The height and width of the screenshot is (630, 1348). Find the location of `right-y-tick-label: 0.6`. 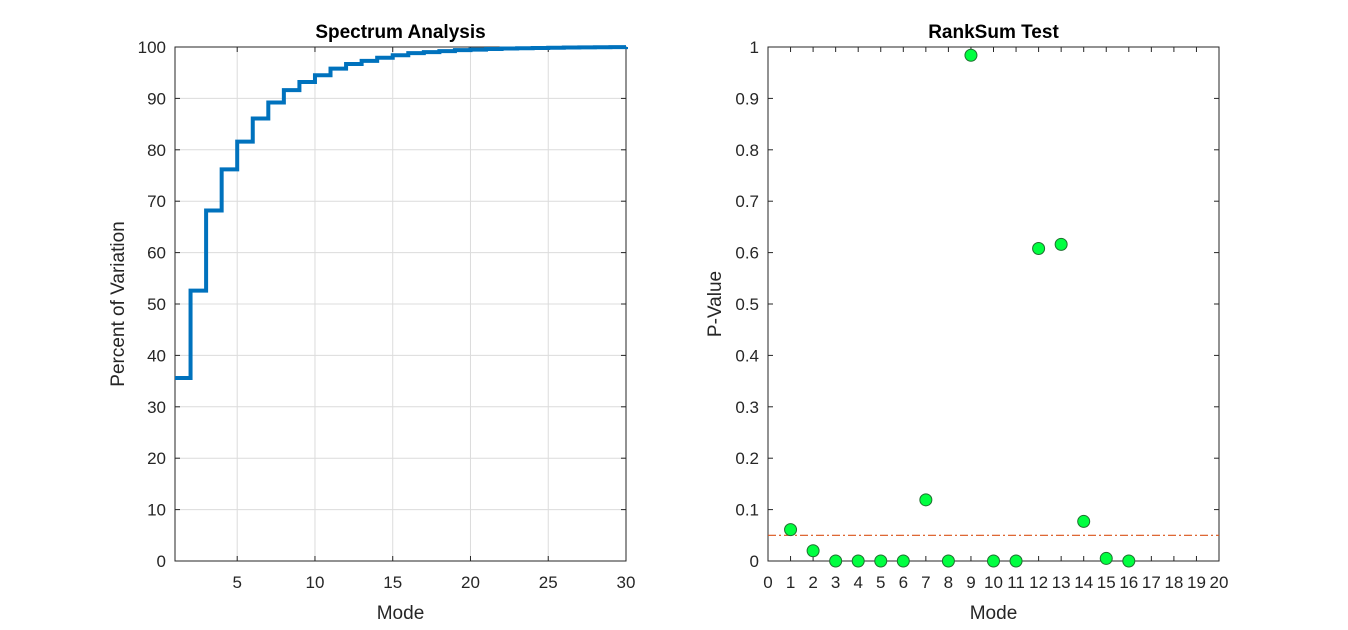

right-y-tick-label: 0.6 is located at coordinates (747, 253).